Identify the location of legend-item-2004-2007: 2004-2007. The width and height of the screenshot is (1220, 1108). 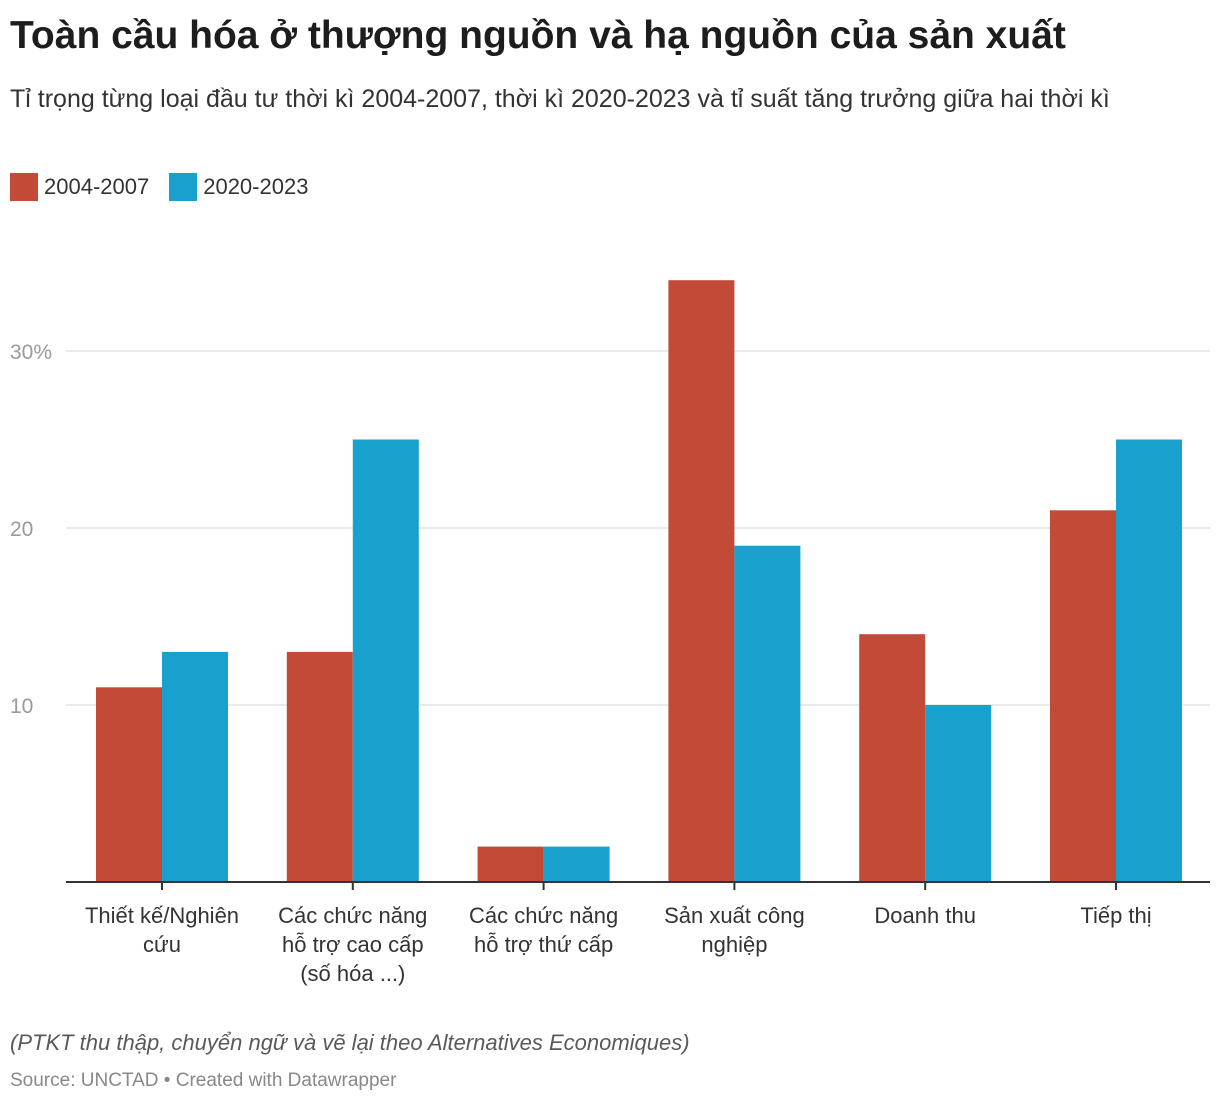
(79, 187).